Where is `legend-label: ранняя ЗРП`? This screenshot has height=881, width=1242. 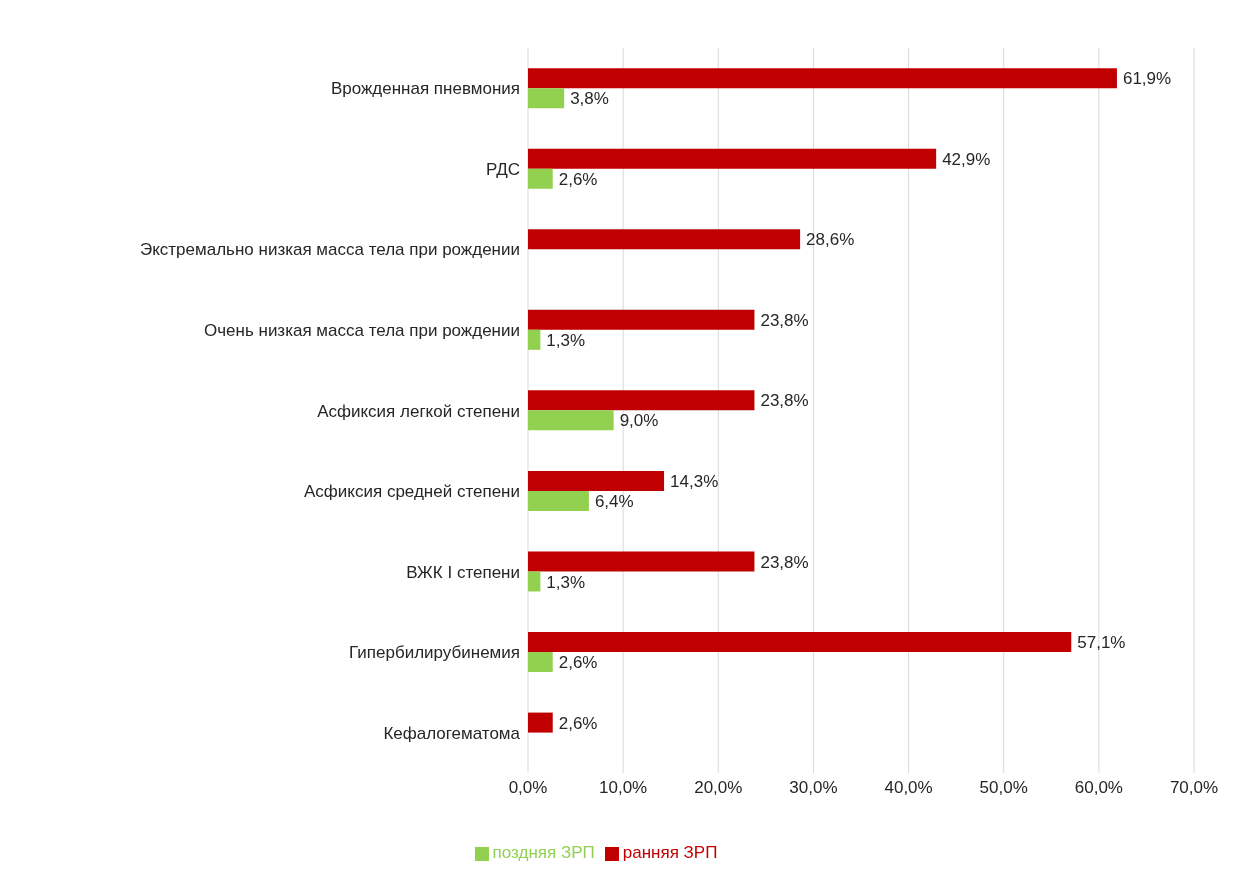
legend-label: ранняя ЗРП is located at coordinates (670, 852).